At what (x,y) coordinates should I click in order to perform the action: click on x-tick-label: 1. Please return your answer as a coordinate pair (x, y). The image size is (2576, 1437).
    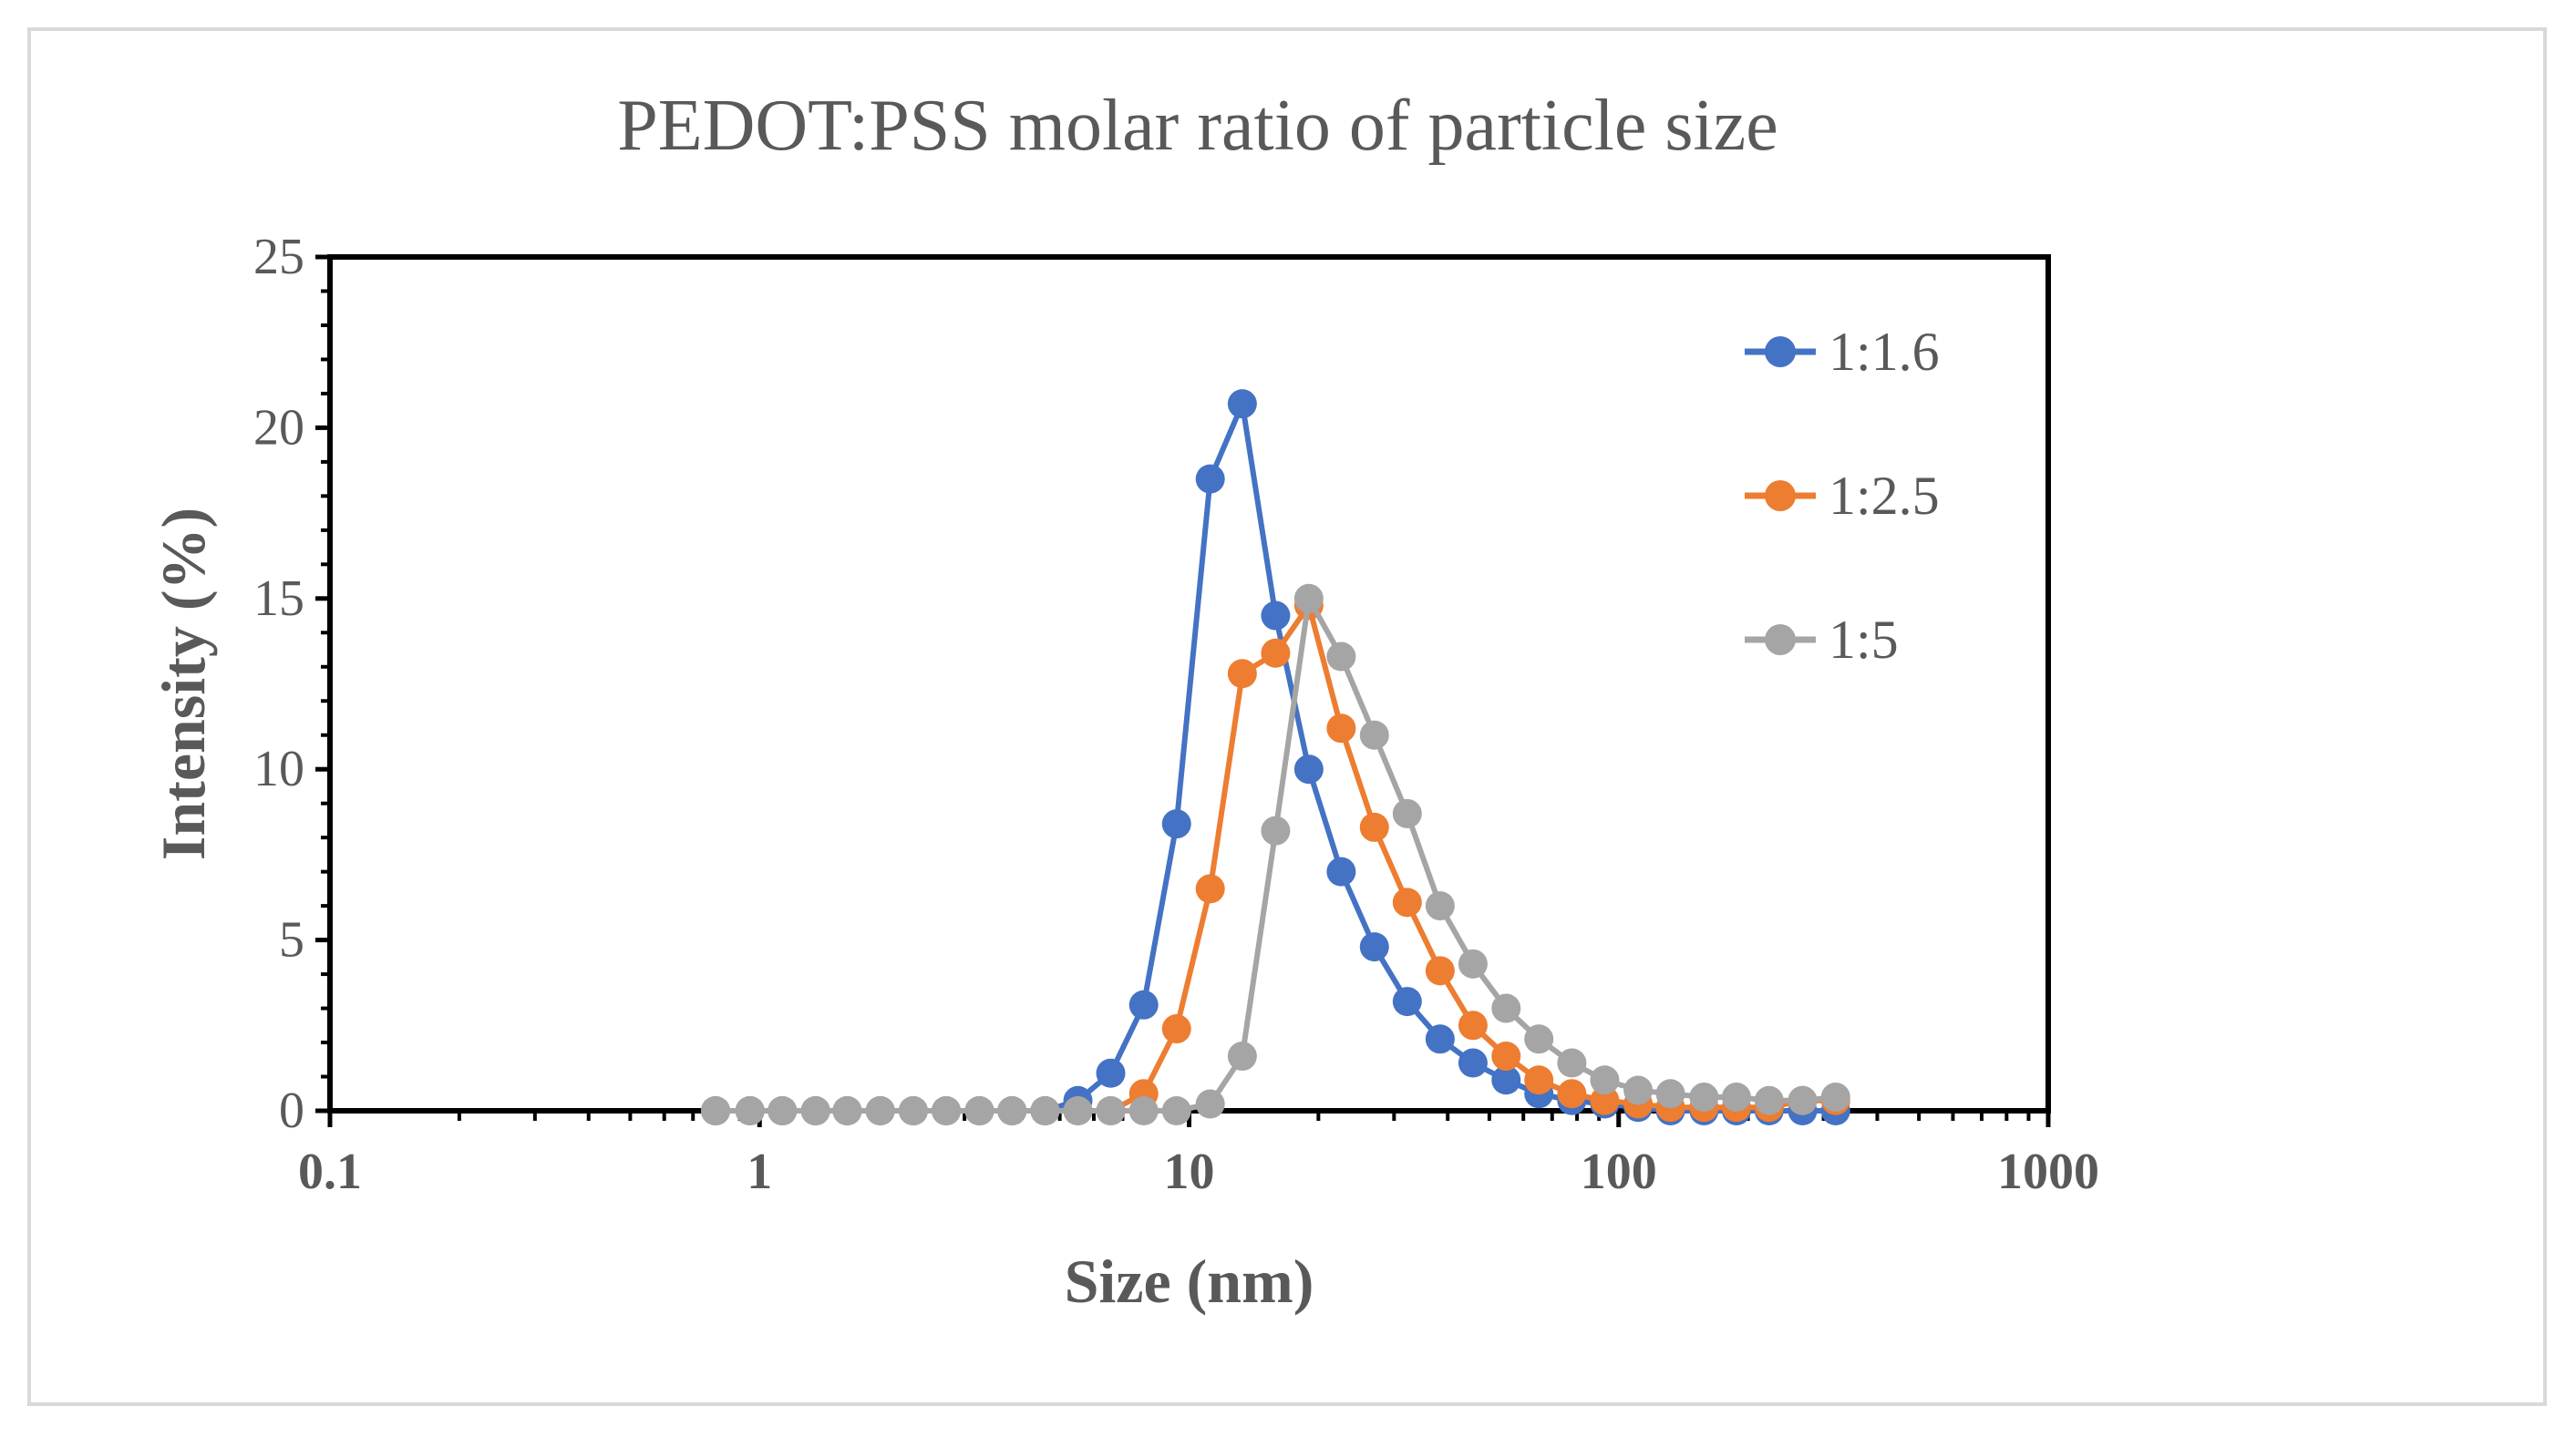
    Looking at the image, I should click on (759, 1172).